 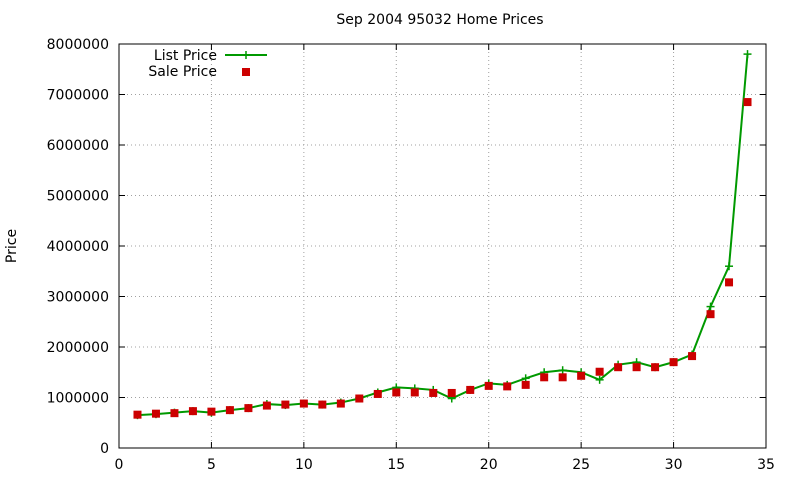 What do you see at coordinates (489, 465) in the screenshot?
I see `x-tick-label: 20` at bounding box center [489, 465].